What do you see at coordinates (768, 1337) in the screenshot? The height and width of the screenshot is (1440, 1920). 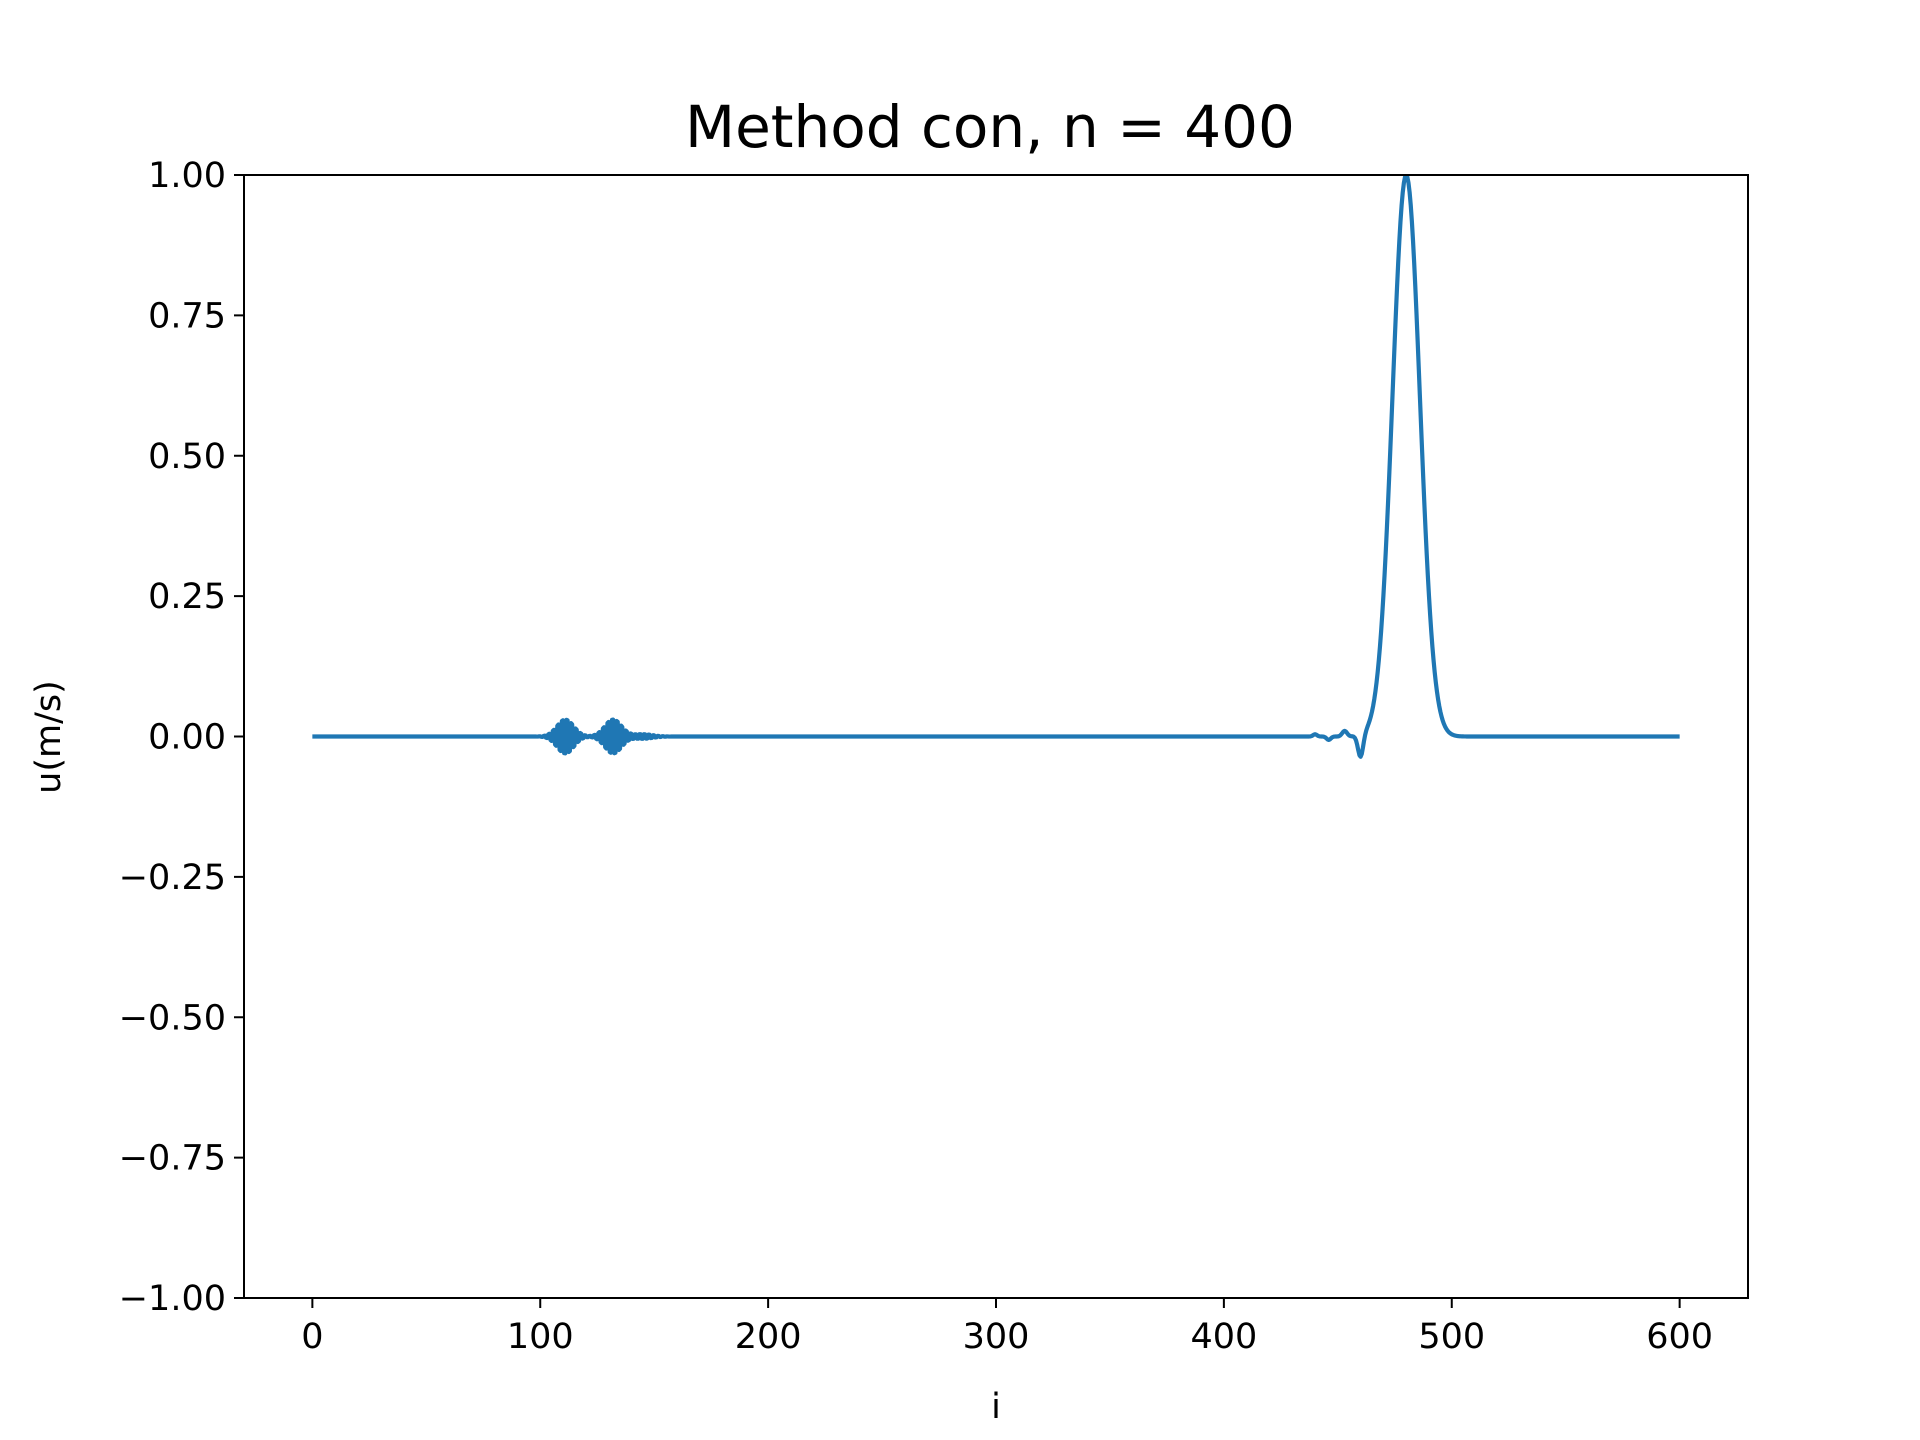 I see `x-tick-label: 200` at bounding box center [768, 1337].